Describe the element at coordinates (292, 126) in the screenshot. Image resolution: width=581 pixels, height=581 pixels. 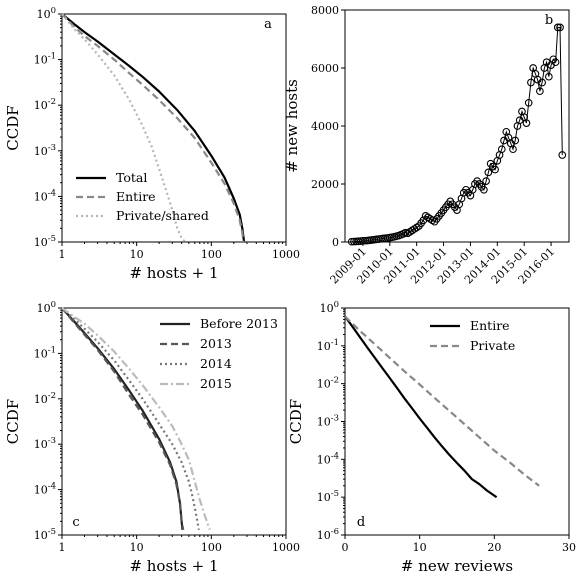
I see `panel-b-ylabel: # new hosts` at that location.